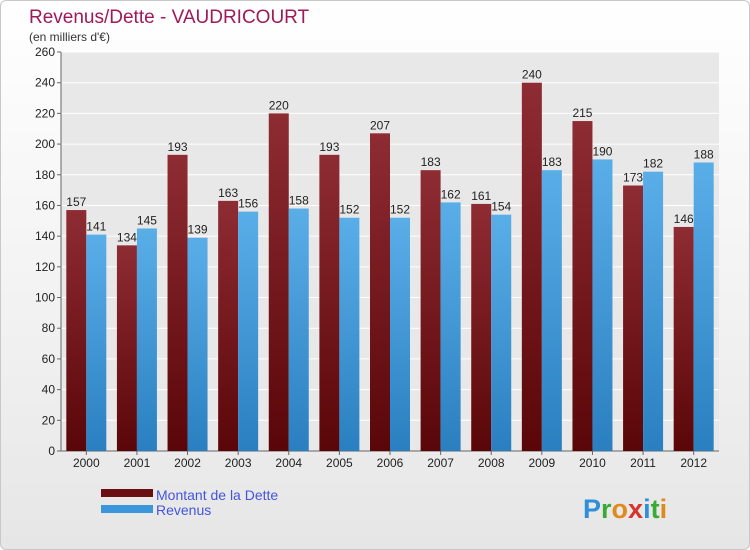  I want to click on y-tick-label: 100, so click(45, 298).